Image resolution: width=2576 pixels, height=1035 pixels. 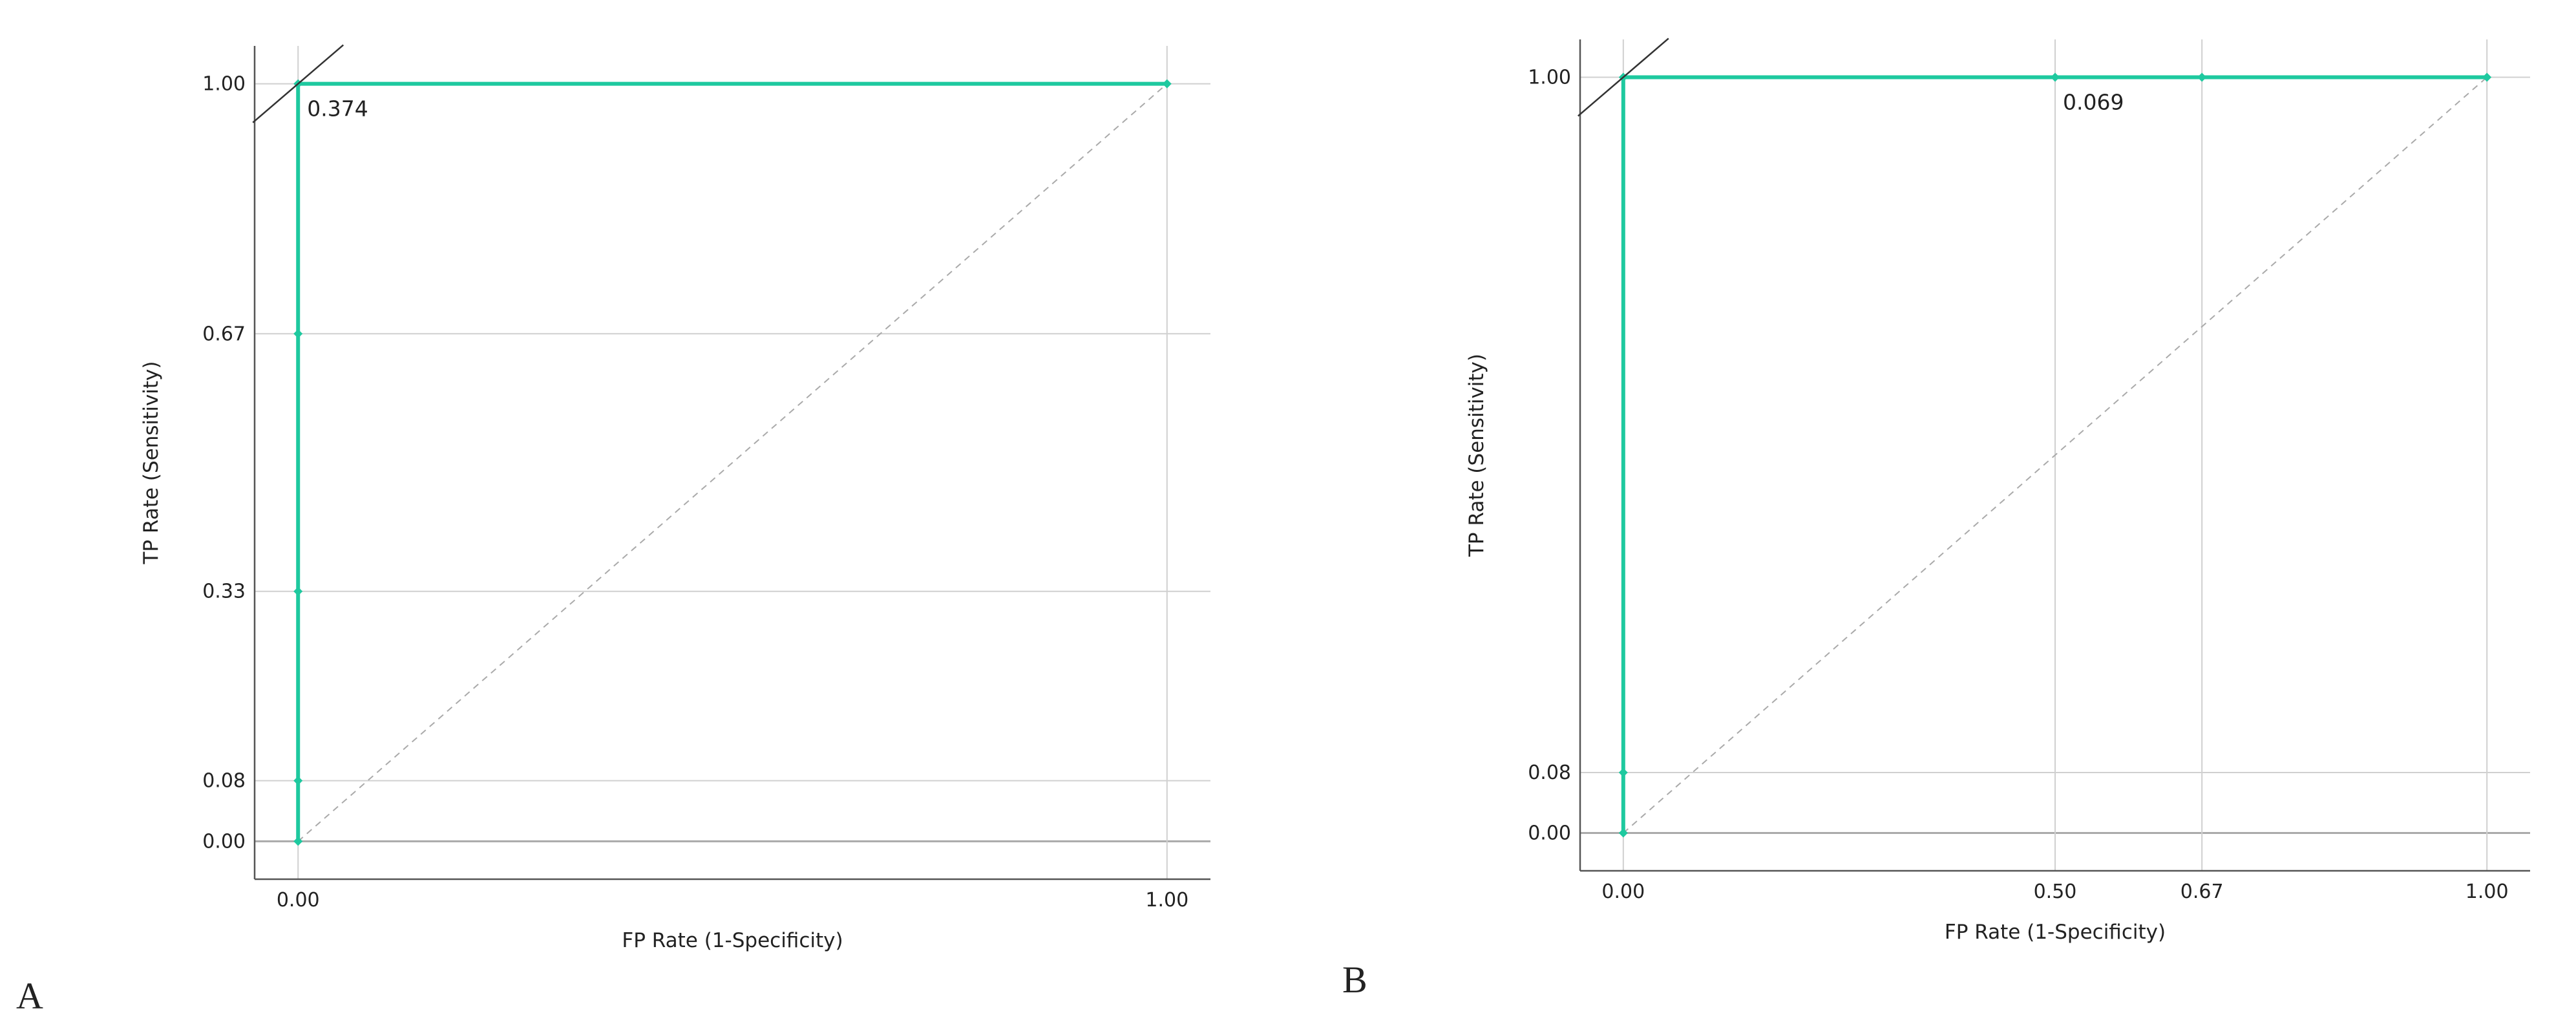 What do you see at coordinates (2055, 892) in the screenshot?
I see `x-tick-label: 0.50` at bounding box center [2055, 892].